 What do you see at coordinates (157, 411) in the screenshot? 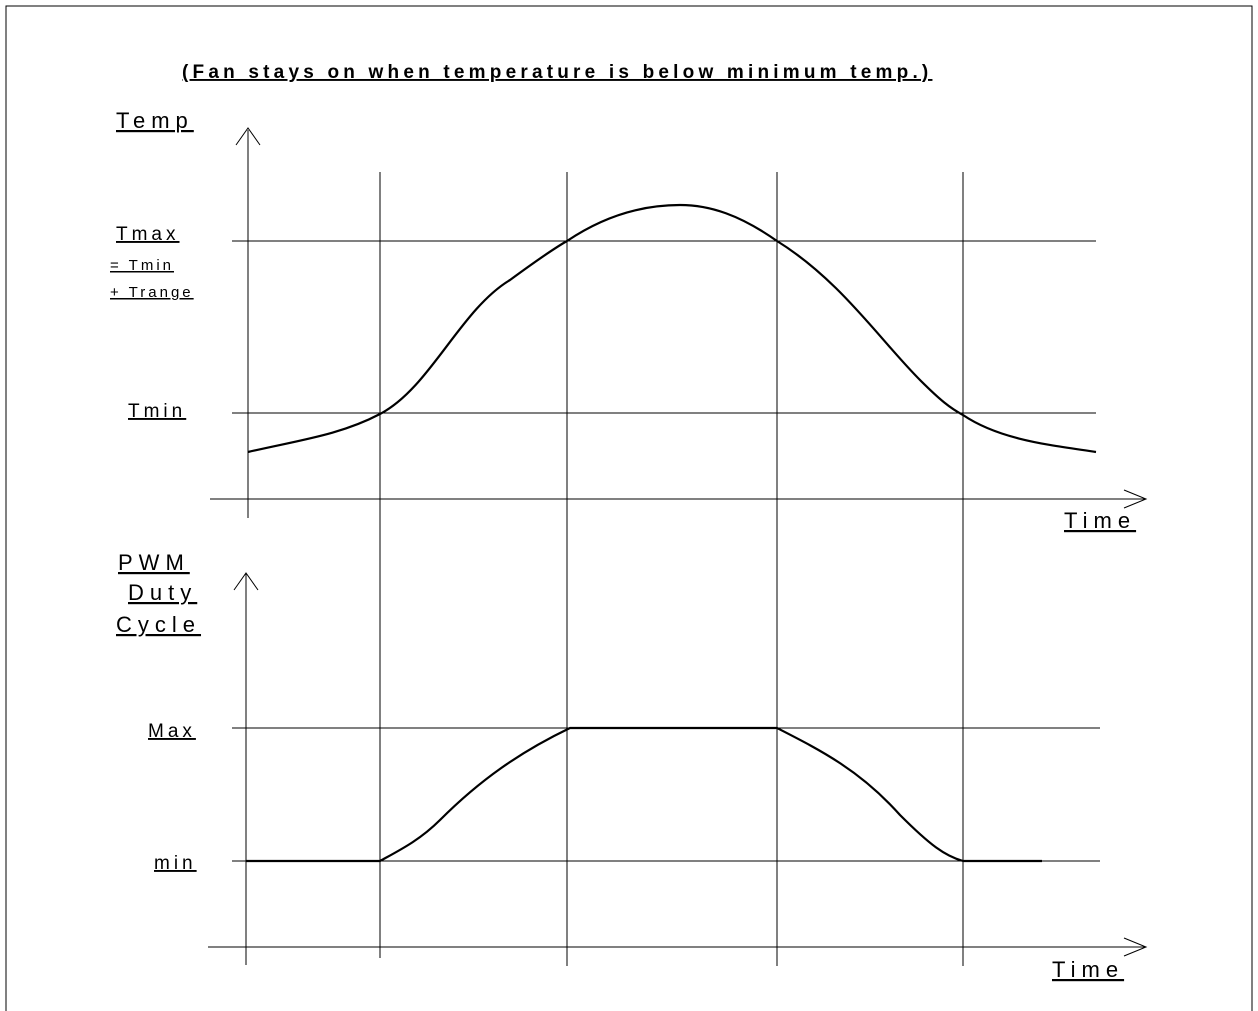
I see `tmin-label: Tmin` at bounding box center [157, 411].